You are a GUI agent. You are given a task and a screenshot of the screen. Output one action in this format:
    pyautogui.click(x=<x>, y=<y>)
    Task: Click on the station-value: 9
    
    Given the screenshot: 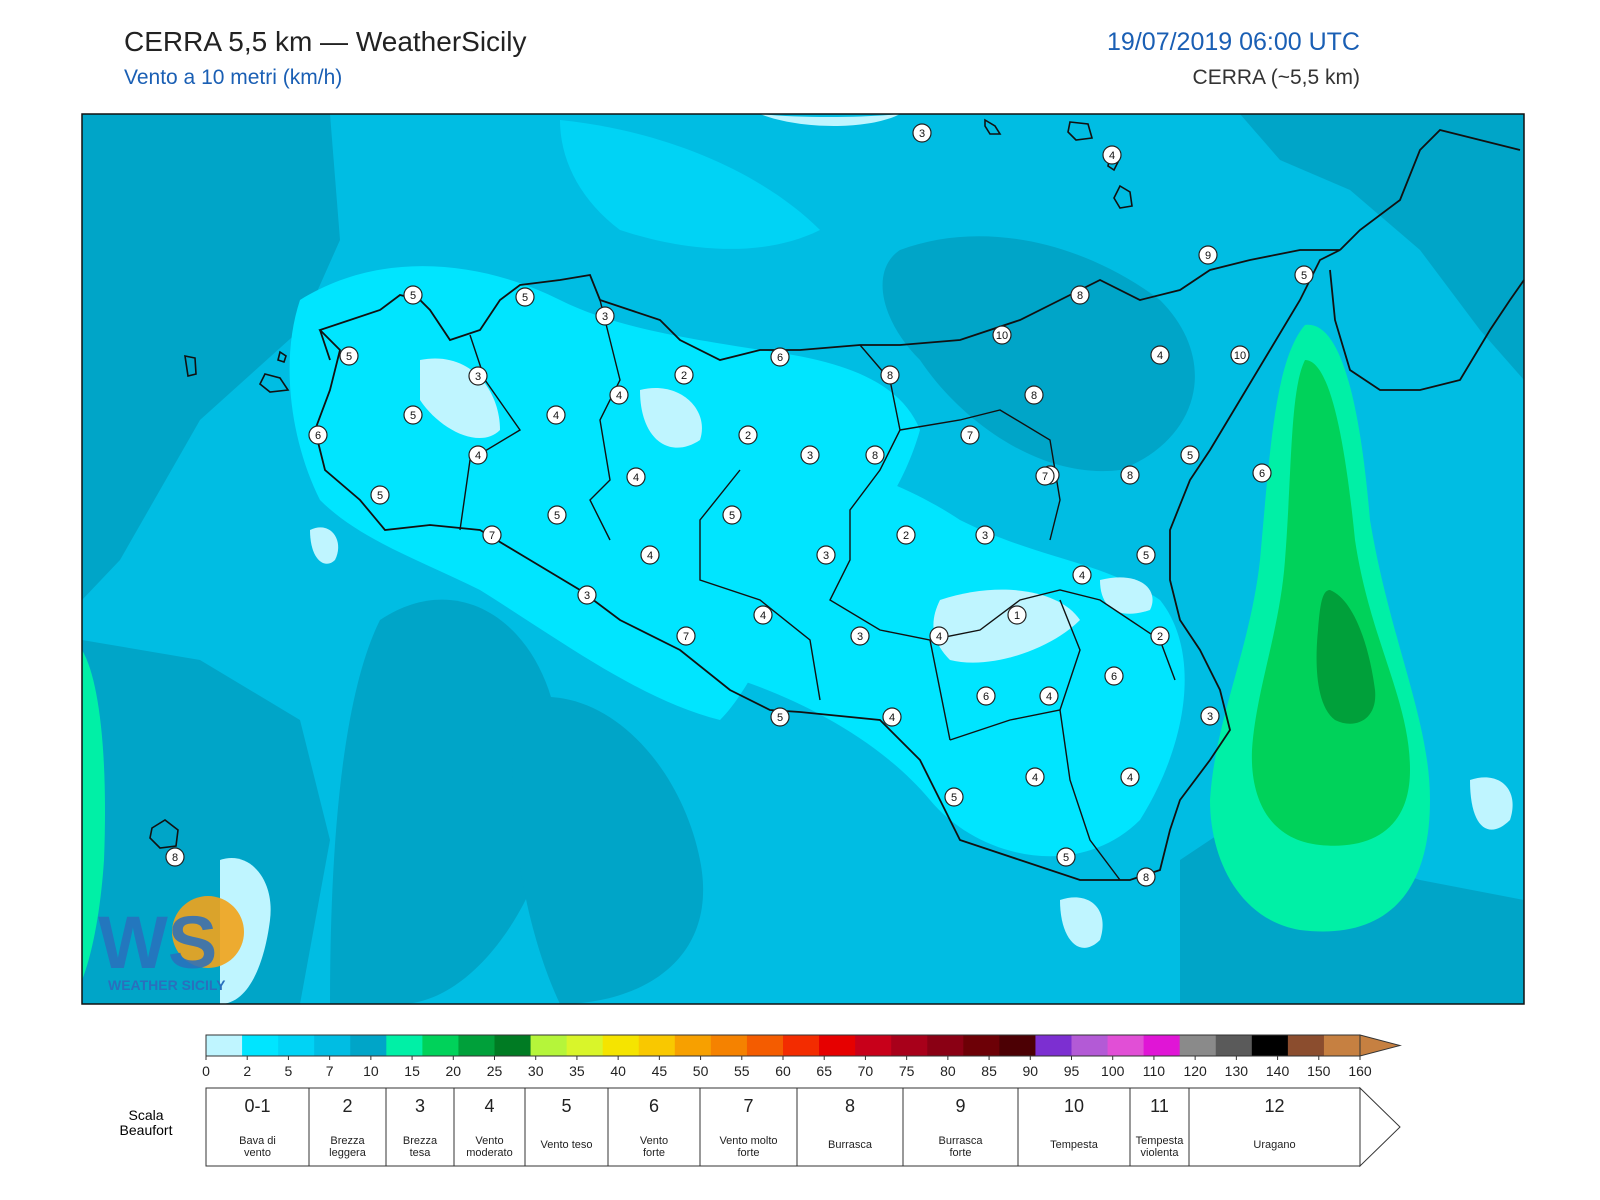 What is the action you would take?
    pyautogui.click(x=1208, y=256)
    